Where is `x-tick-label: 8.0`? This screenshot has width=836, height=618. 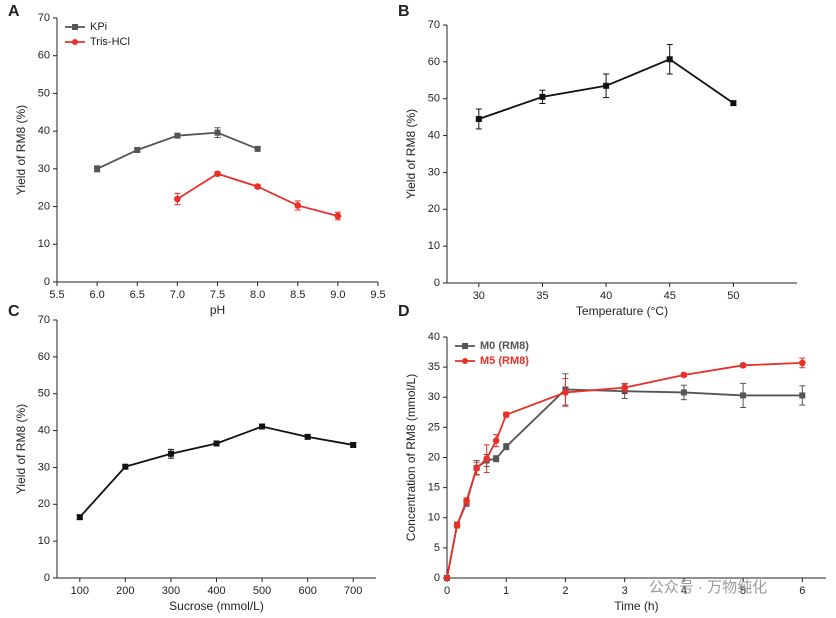
x-tick-label: 8.0 is located at coordinates (257, 295).